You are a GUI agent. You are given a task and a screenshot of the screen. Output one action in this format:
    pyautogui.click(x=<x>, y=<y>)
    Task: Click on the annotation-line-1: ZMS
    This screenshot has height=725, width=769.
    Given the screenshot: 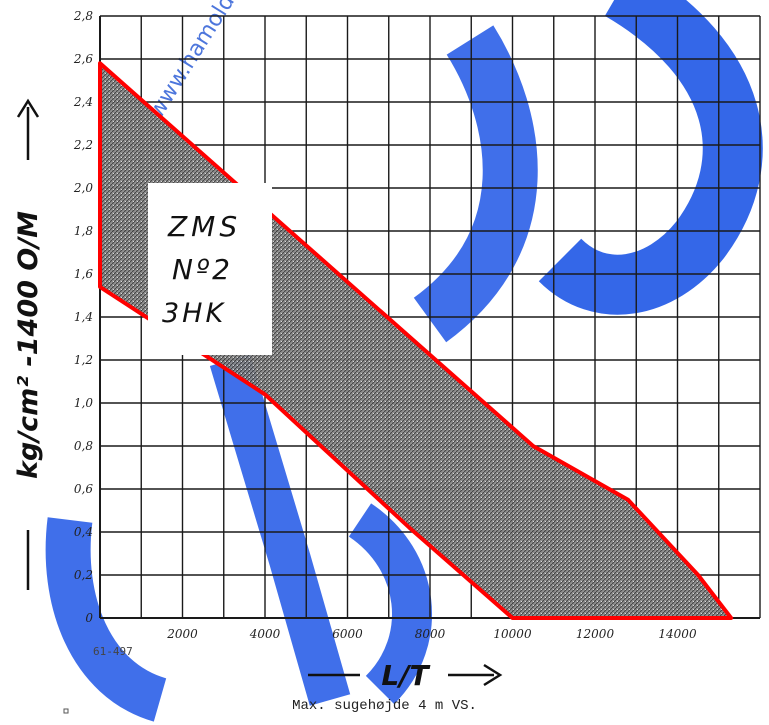 What is the action you would take?
    pyautogui.click(x=204, y=226)
    